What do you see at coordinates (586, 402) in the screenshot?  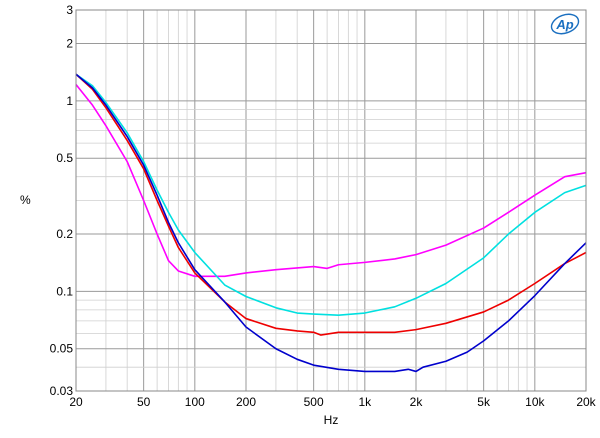 I see `x-tick-label: 20k` at bounding box center [586, 402].